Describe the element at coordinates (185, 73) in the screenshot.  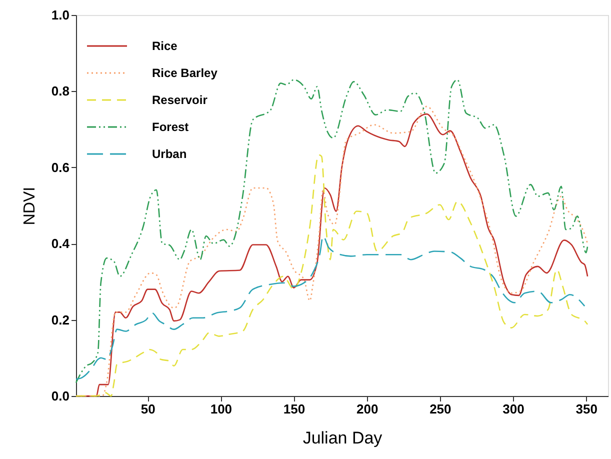
I see `legend-label: Rice Barley` at that location.